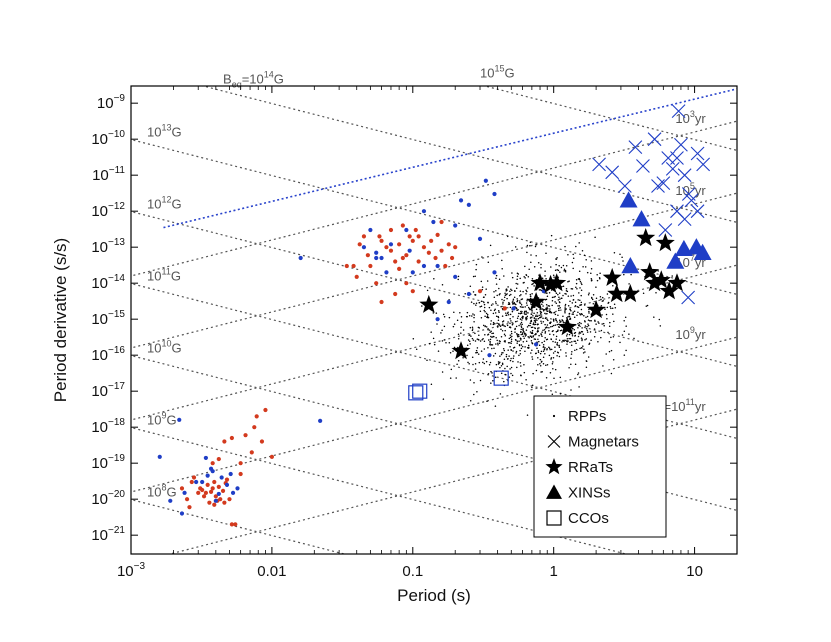  What do you see at coordinates (661, 279) in the screenshot?
I see `point-rrats` at bounding box center [661, 279].